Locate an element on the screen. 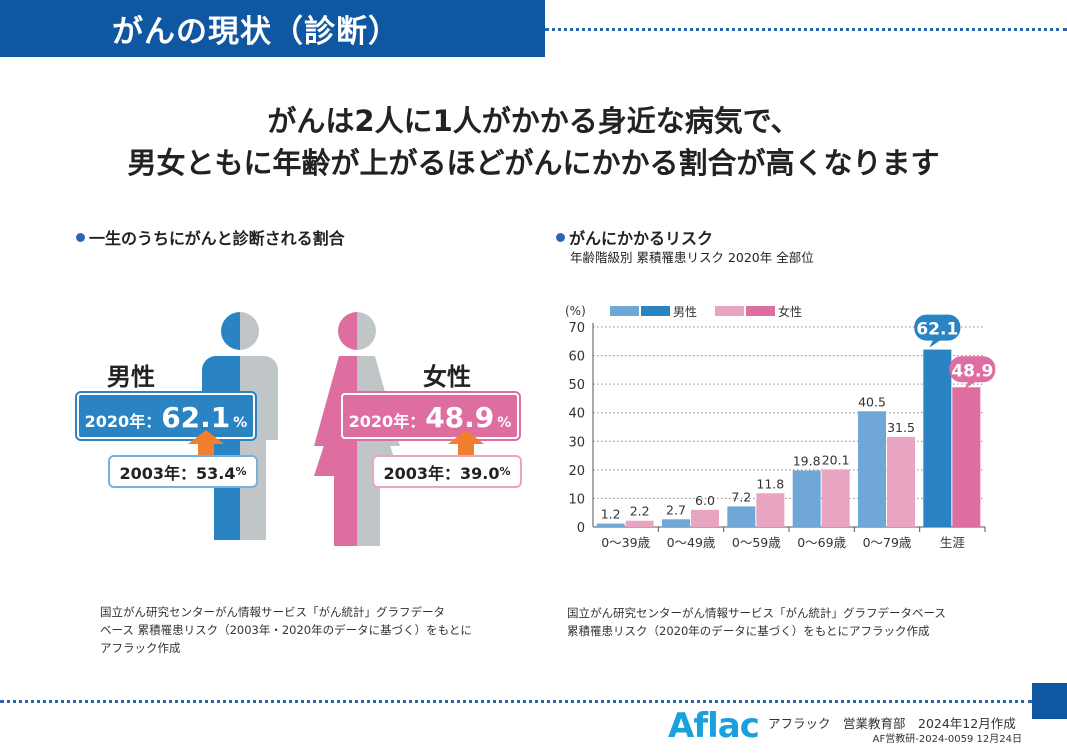 The width and height of the screenshot is (1067, 755). male-2020-box: 2020年： 62.1% is located at coordinates (166, 416).